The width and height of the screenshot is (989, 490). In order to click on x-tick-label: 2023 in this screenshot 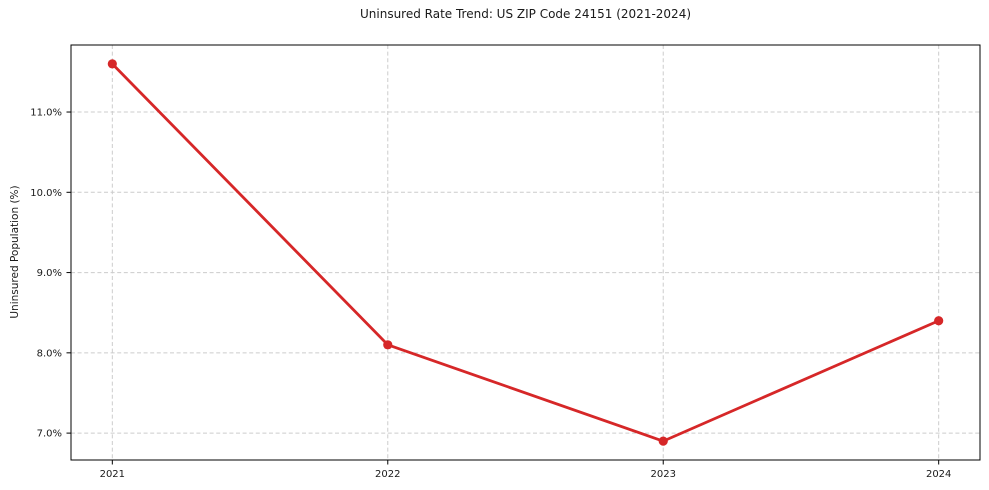, I will do `click(663, 474)`.